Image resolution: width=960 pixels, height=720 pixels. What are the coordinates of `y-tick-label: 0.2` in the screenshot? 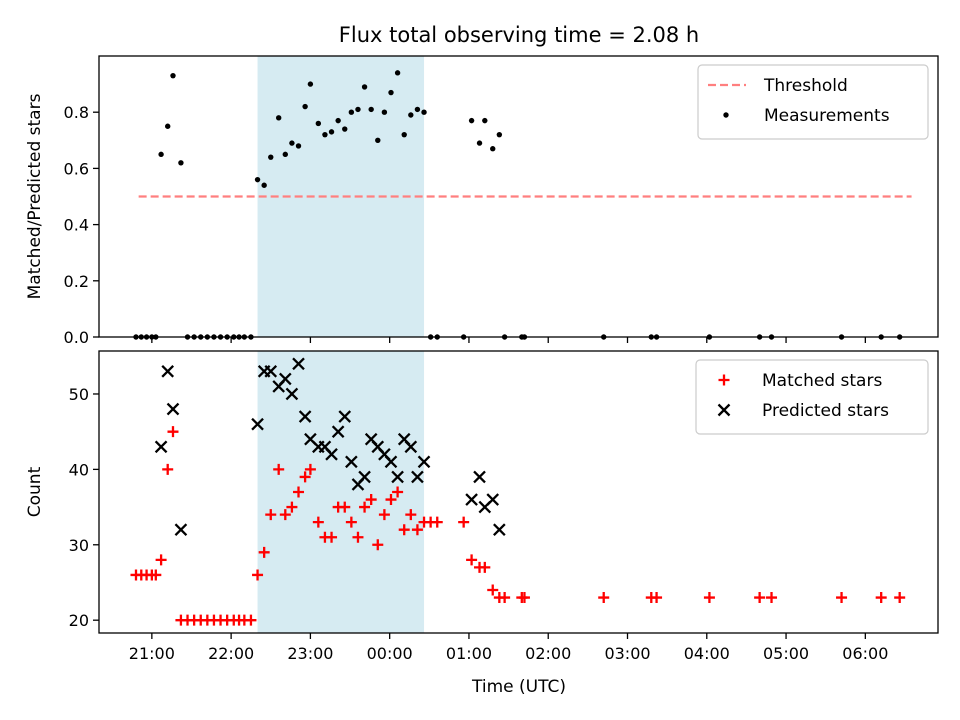 It's located at (76, 281).